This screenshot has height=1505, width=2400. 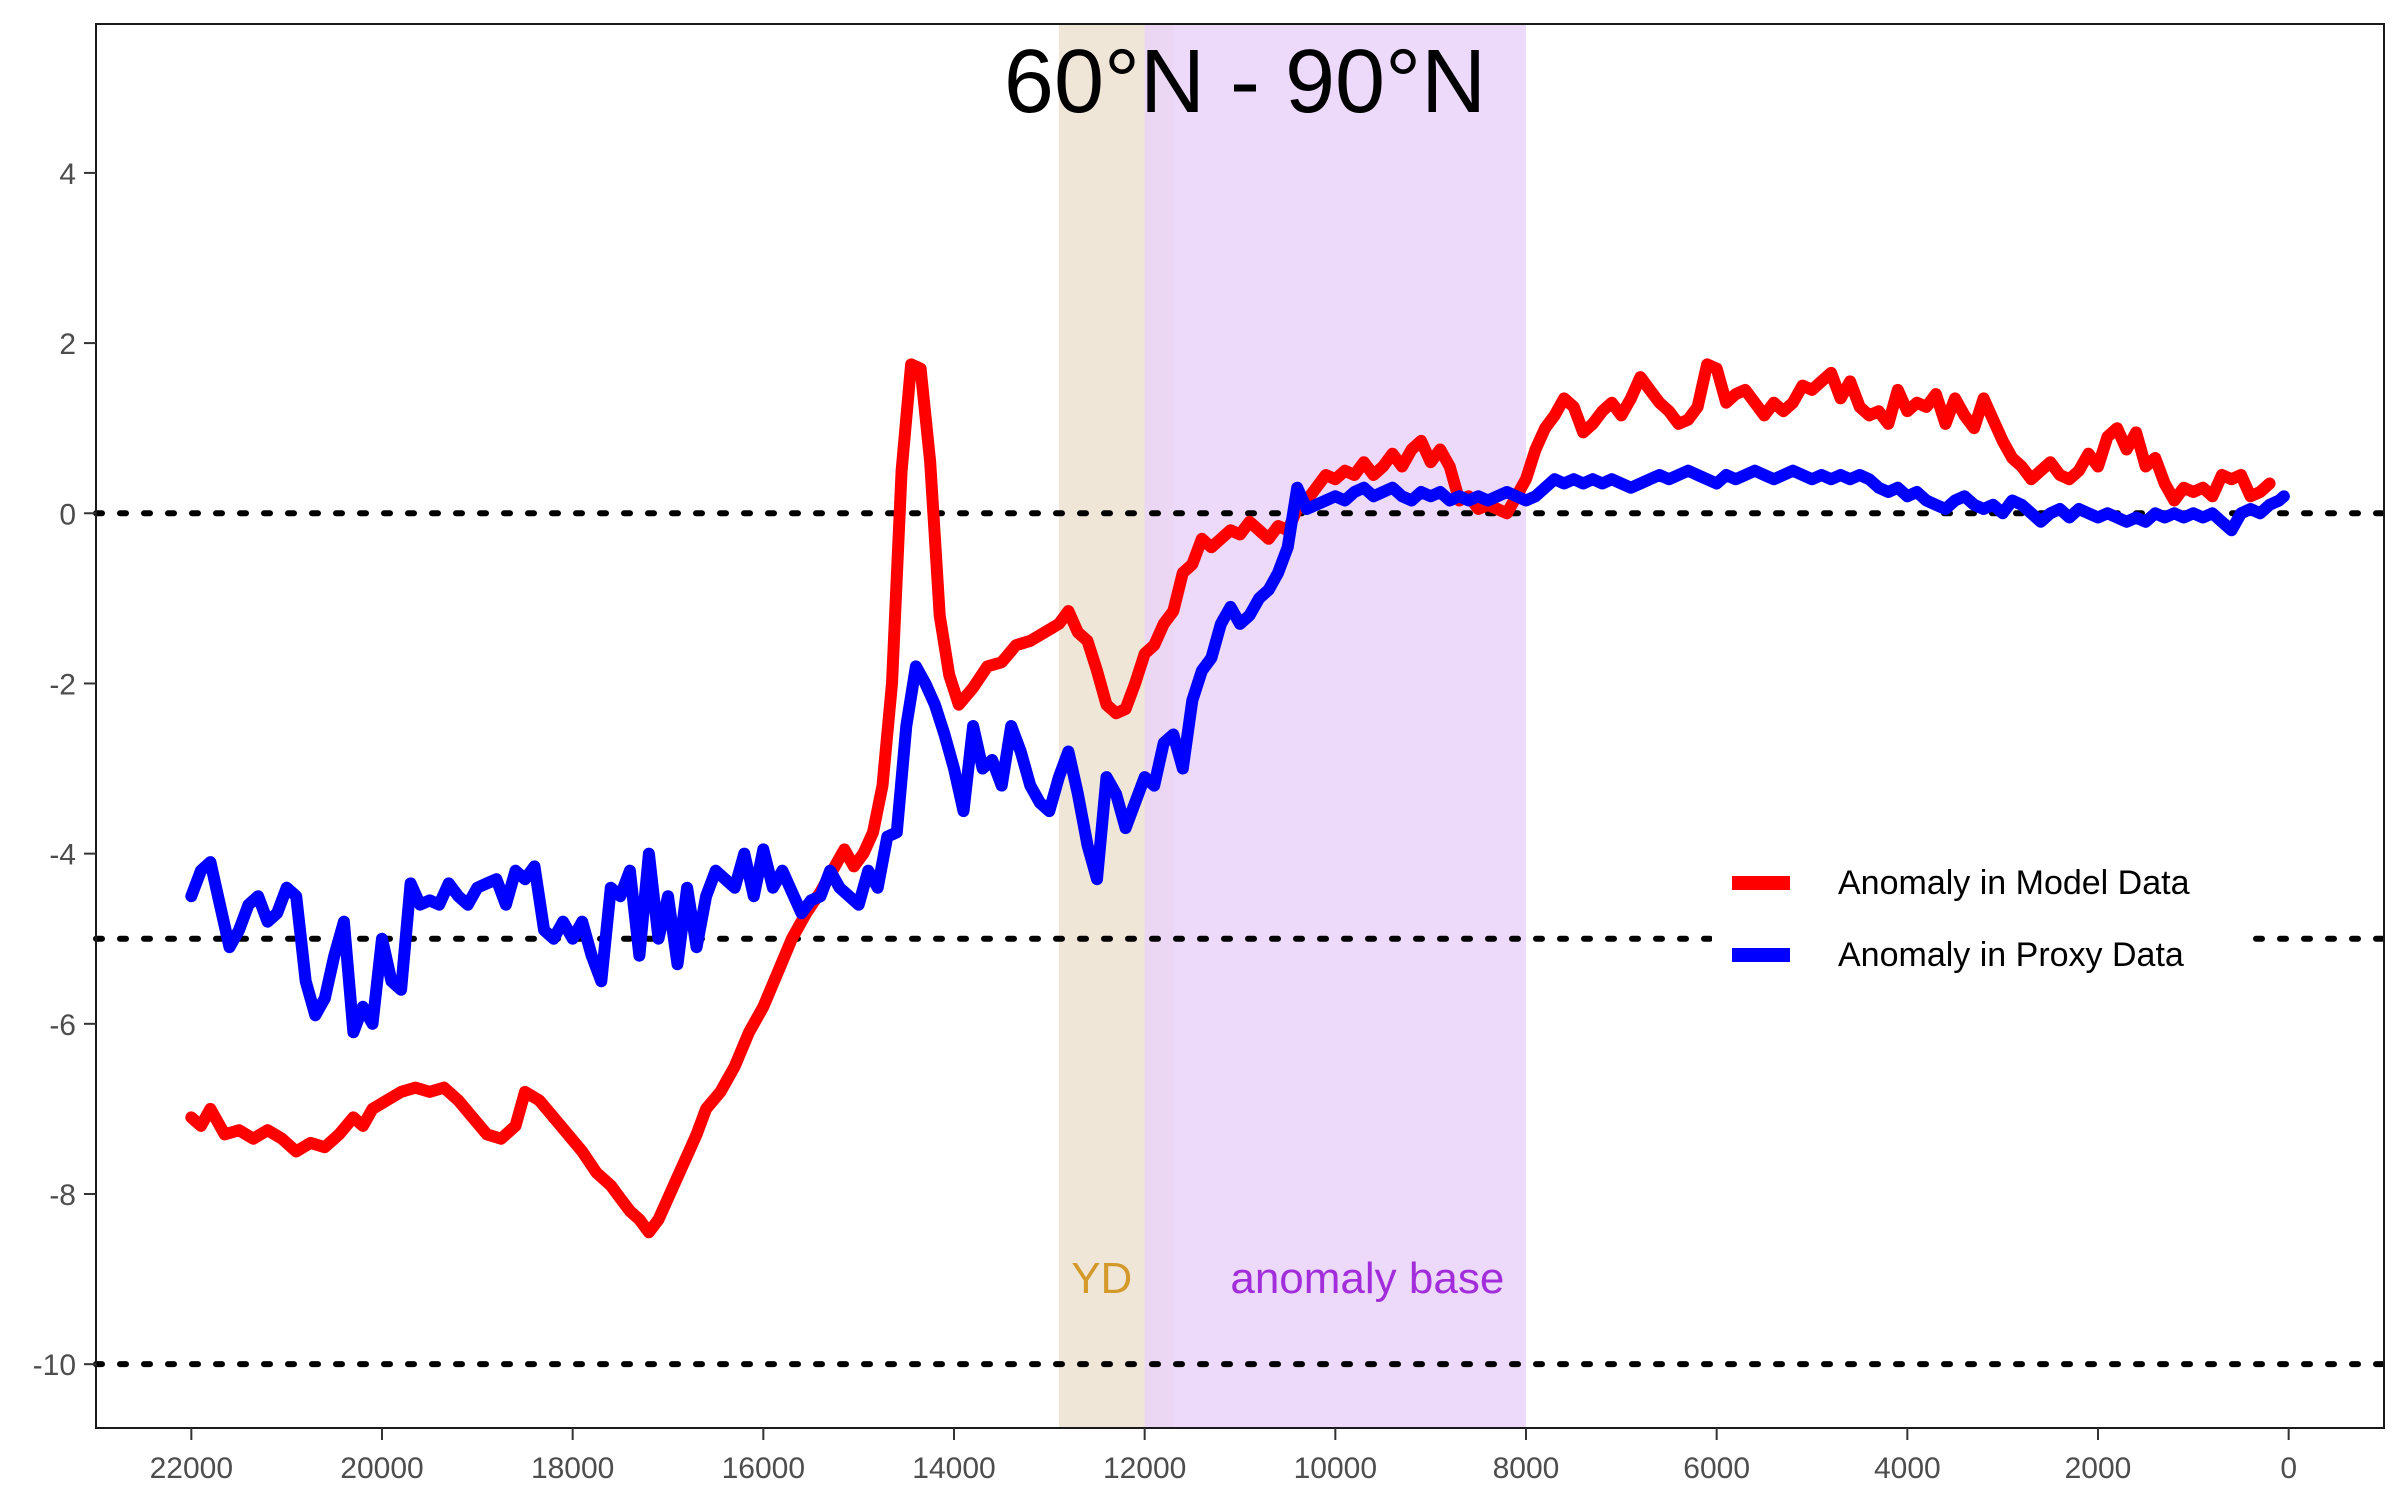 I want to click on band-anomaly-base, so click(x=1335, y=726).